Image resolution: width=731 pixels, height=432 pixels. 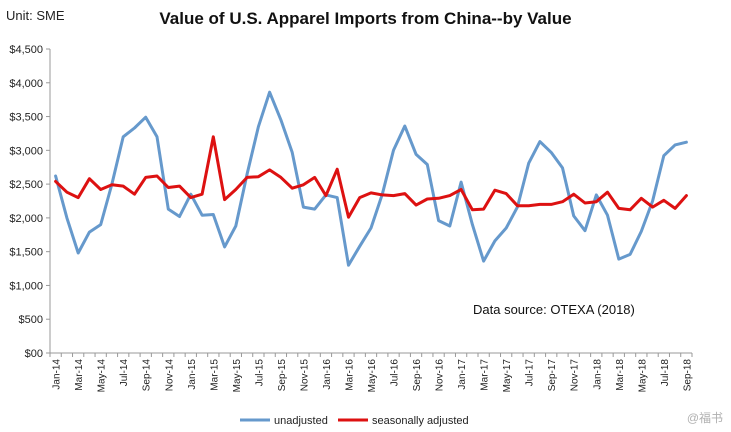 What do you see at coordinates (440, 375) in the screenshot?
I see `x-tick-label: Nov-16` at bounding box center [440, 375].